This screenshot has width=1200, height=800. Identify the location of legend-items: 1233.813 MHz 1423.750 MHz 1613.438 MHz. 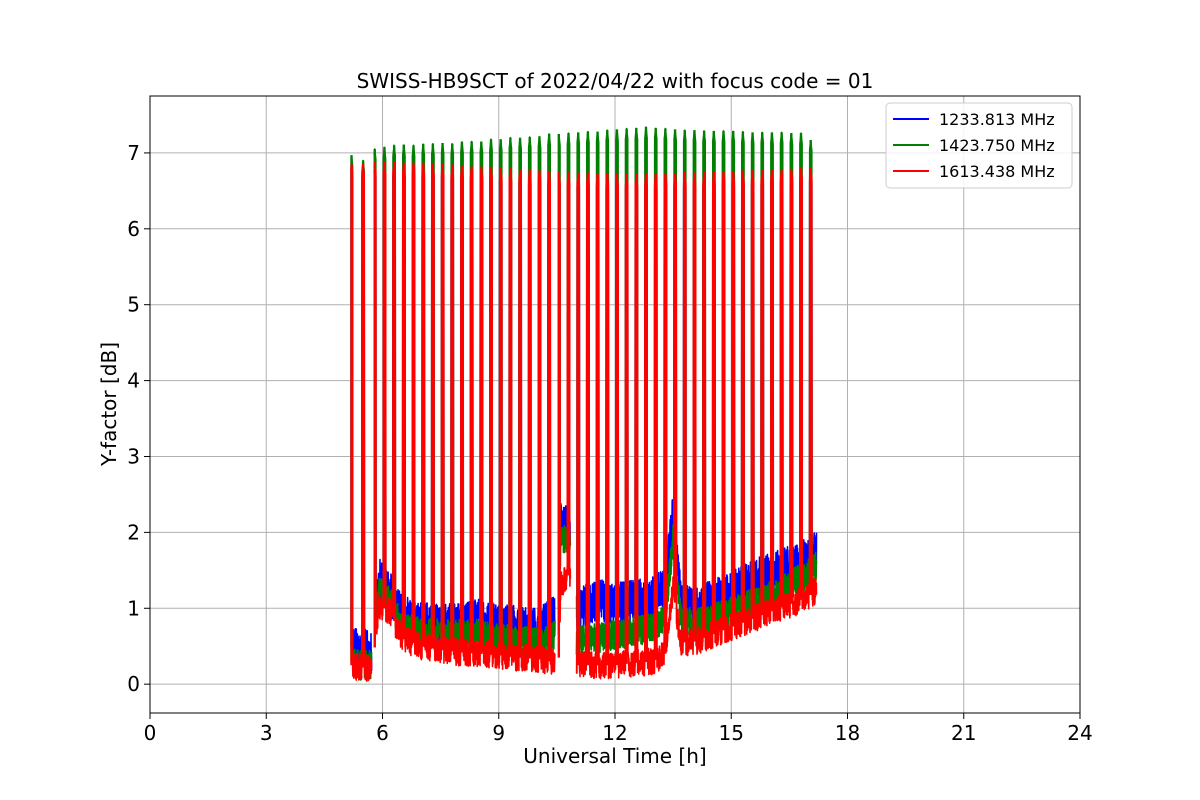
(974, 145).